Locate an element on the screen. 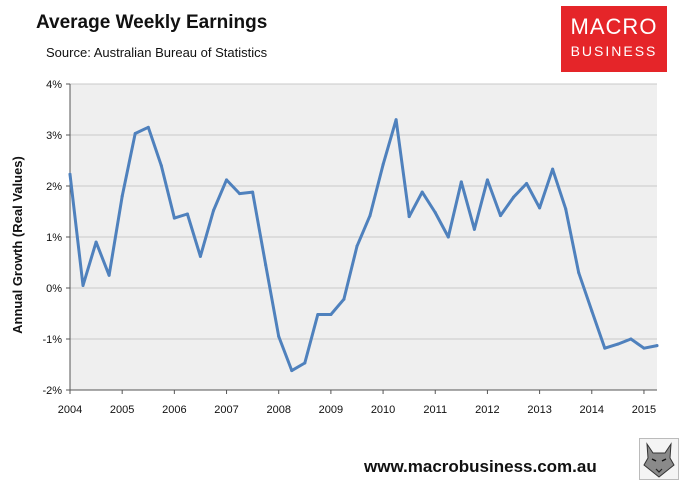  x-tick-label: 2010 is located at coordinates (383, 410).